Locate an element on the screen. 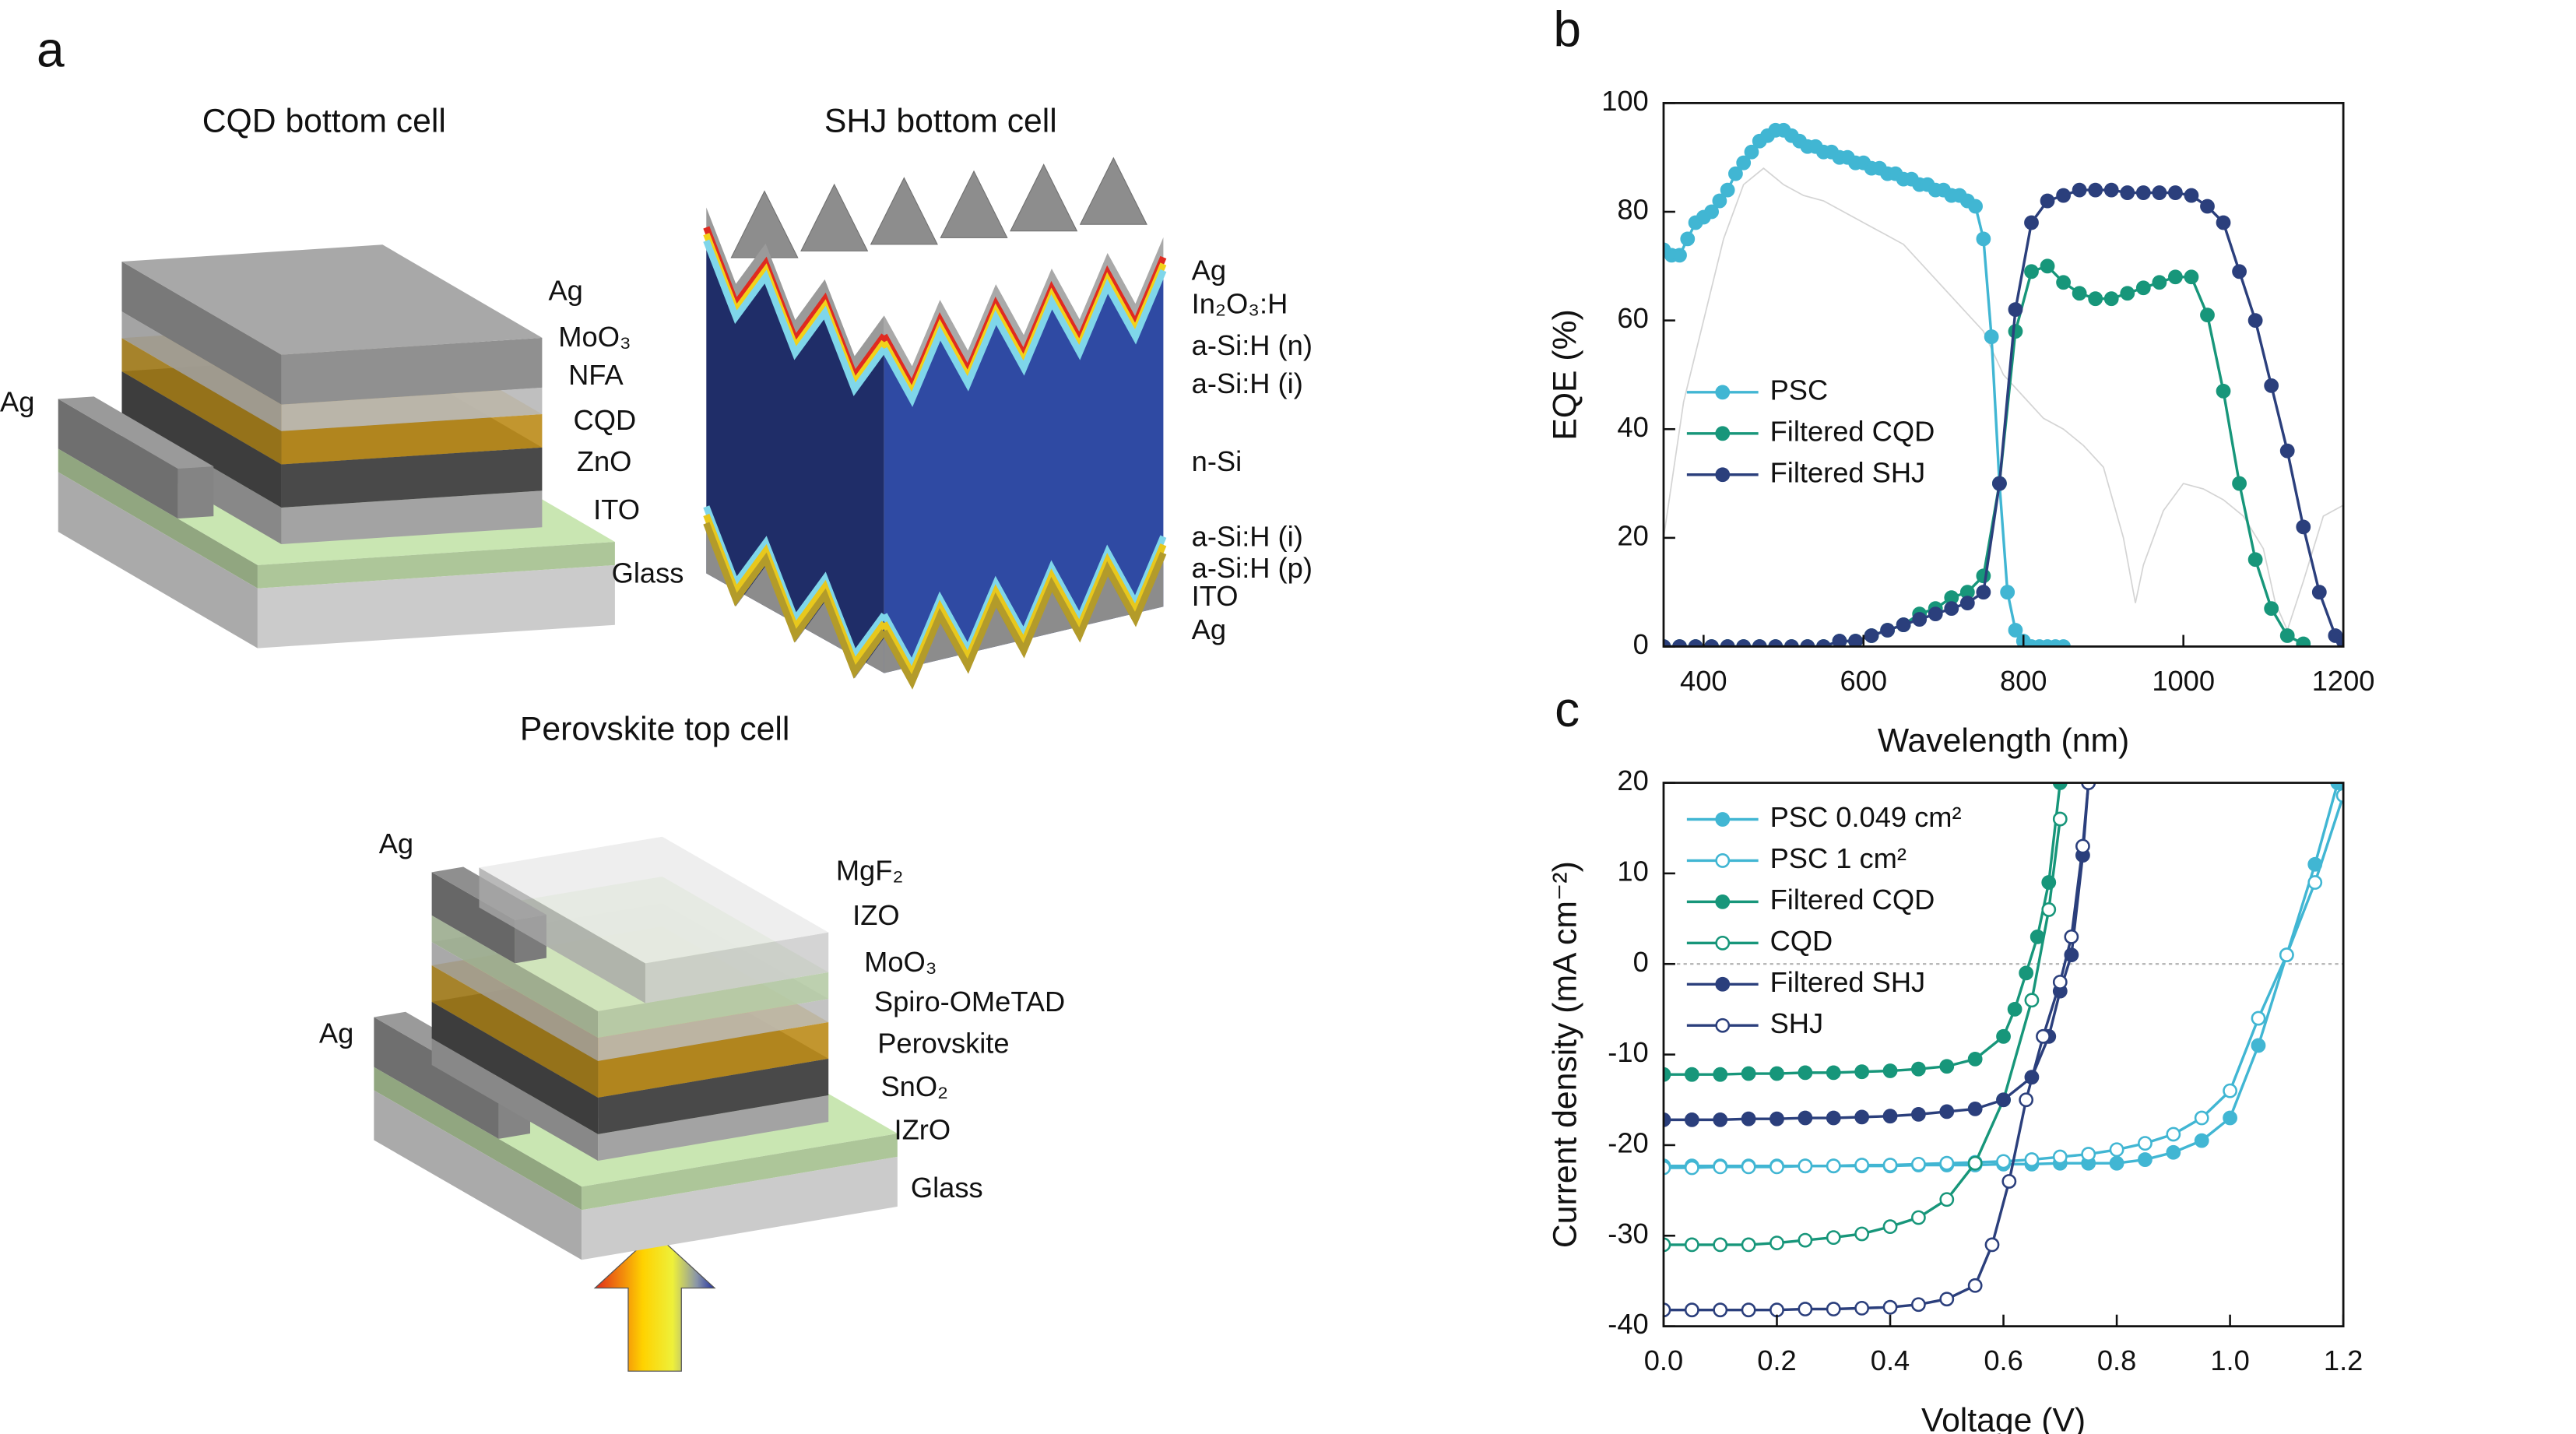 This screenshot has width=2576, height=1434. legend-label: Filtered CQD is located at coordinates (1853, 900).